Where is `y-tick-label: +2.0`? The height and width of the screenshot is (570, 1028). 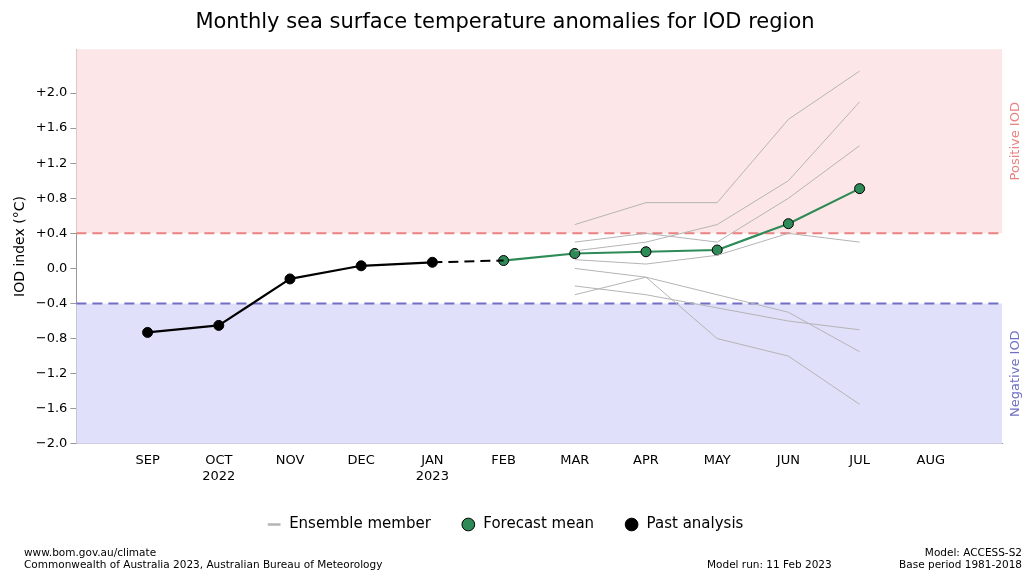 y-tick-label: +2.0 is located at coordinates (51, 92).